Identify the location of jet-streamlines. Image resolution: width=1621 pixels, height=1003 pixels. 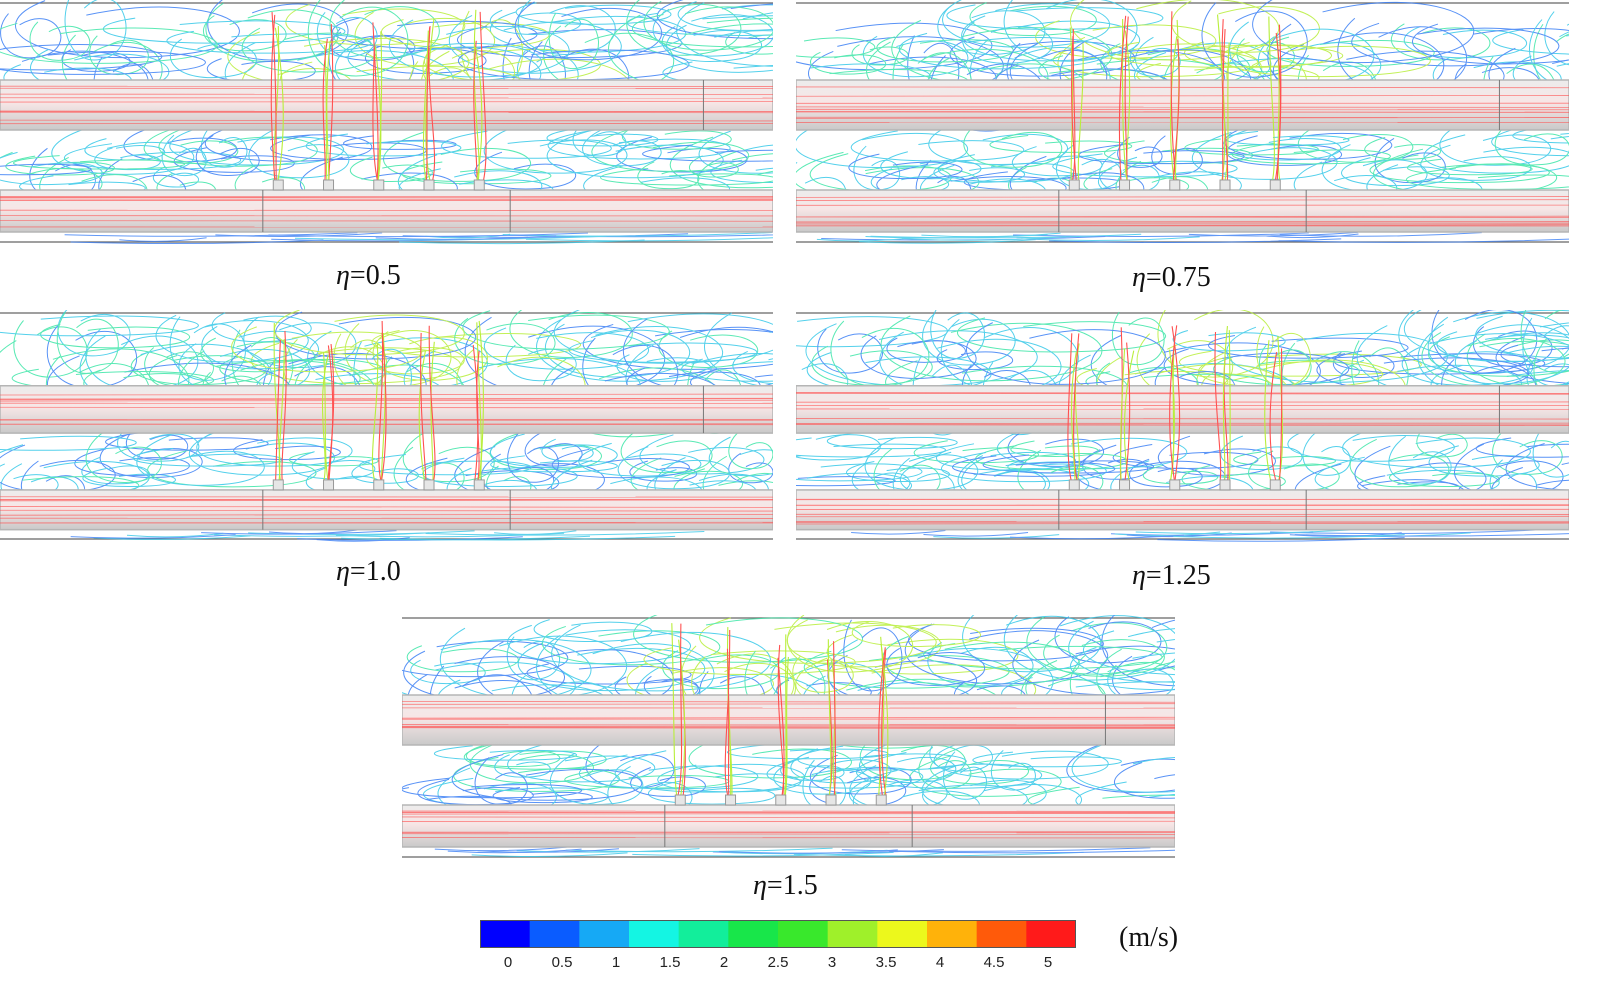
(1175, 403).